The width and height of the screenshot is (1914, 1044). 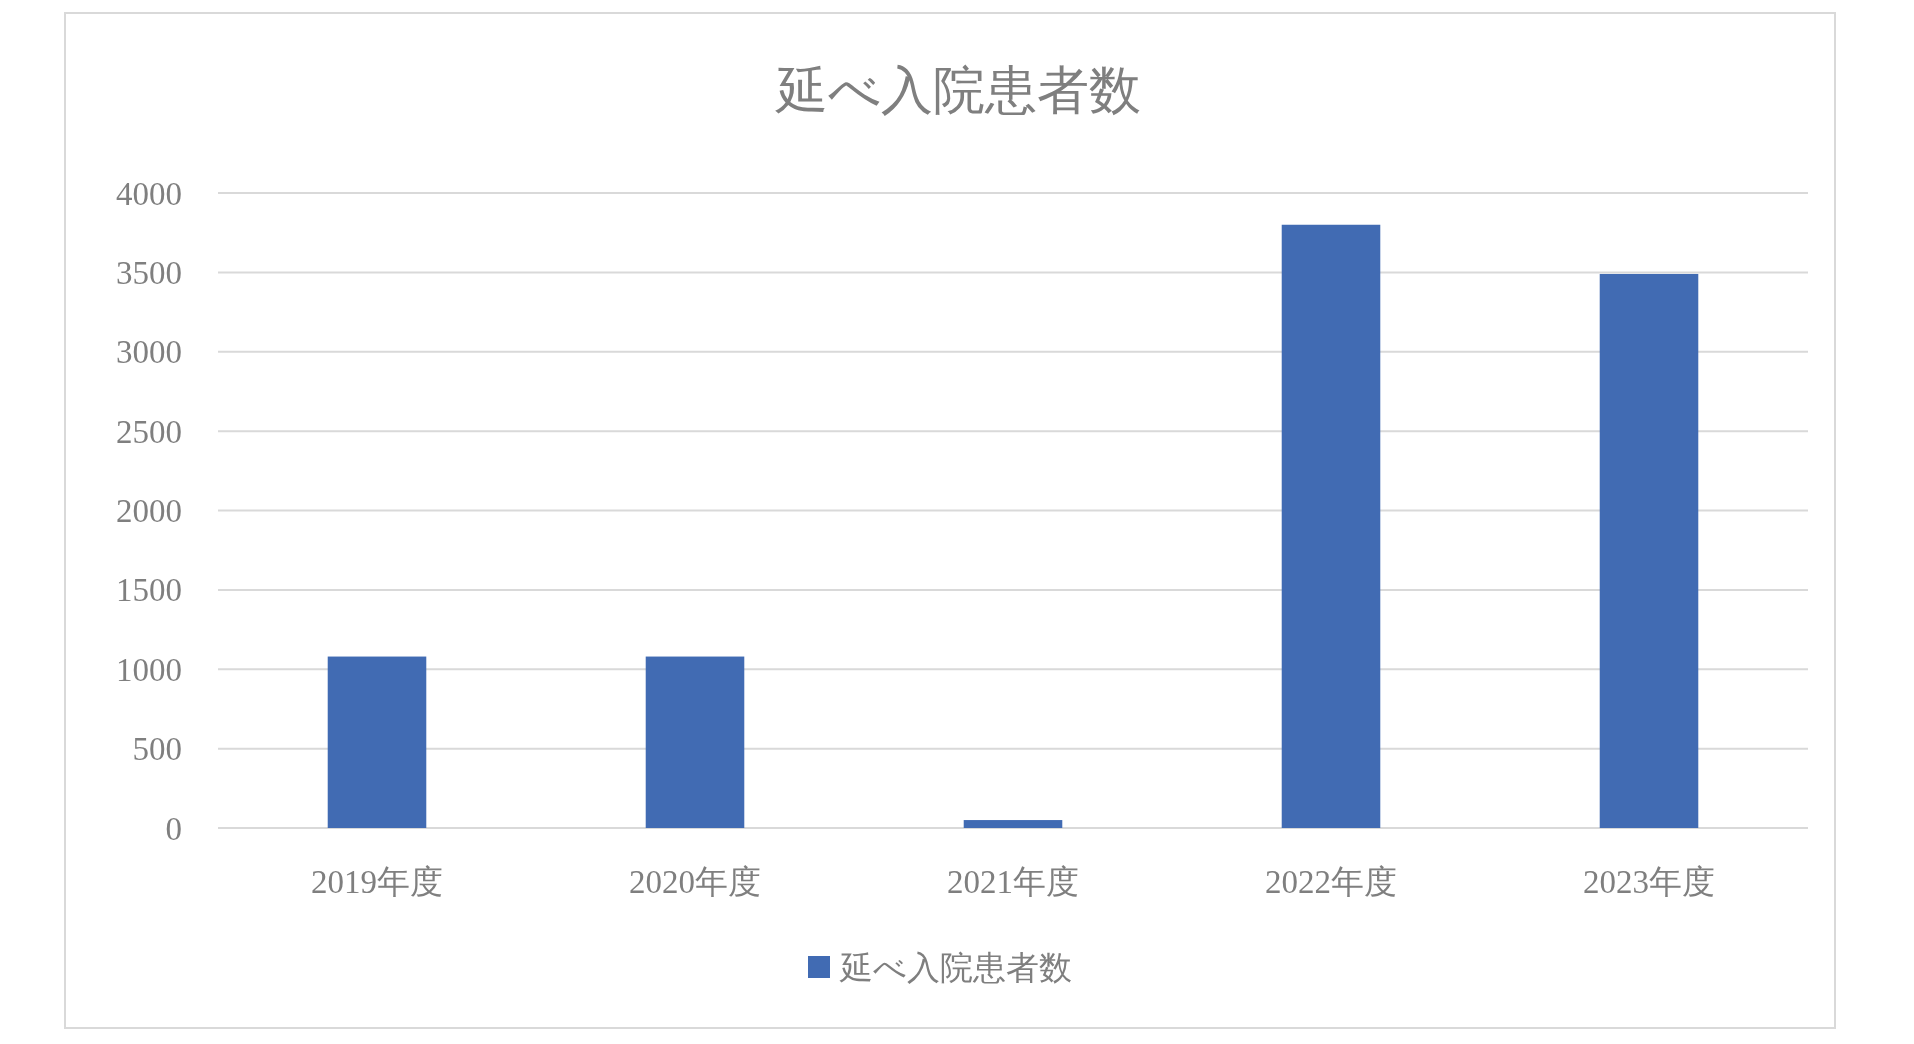 What do you see at coordinates (149, 272) in the screenshot?
I see `y-tick-label: 3500` at bounding box center [149, 272].